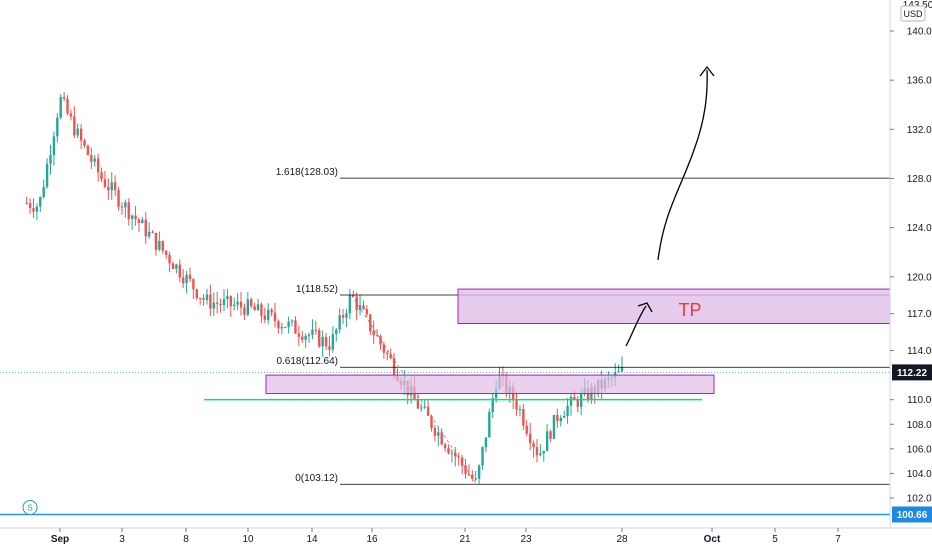 The image size is (932, 555). What do you see at coordinates (913, 13) in the screenshot?
I see `currency-badge: USD` at bounding box center [913, 13].